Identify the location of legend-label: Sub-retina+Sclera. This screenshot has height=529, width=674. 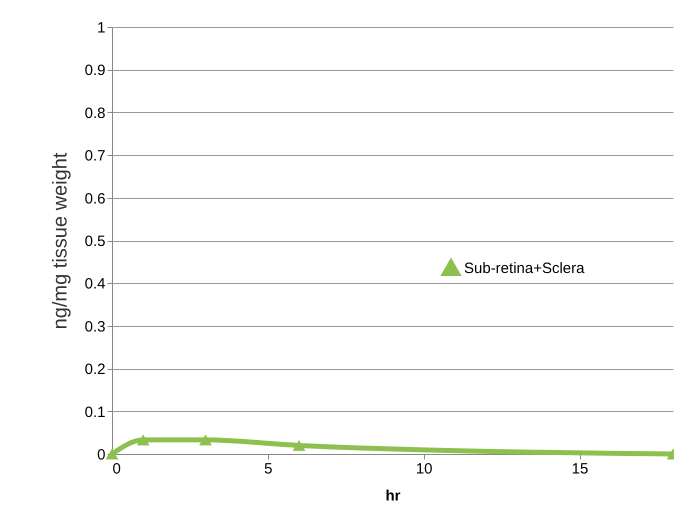
(525, 268).